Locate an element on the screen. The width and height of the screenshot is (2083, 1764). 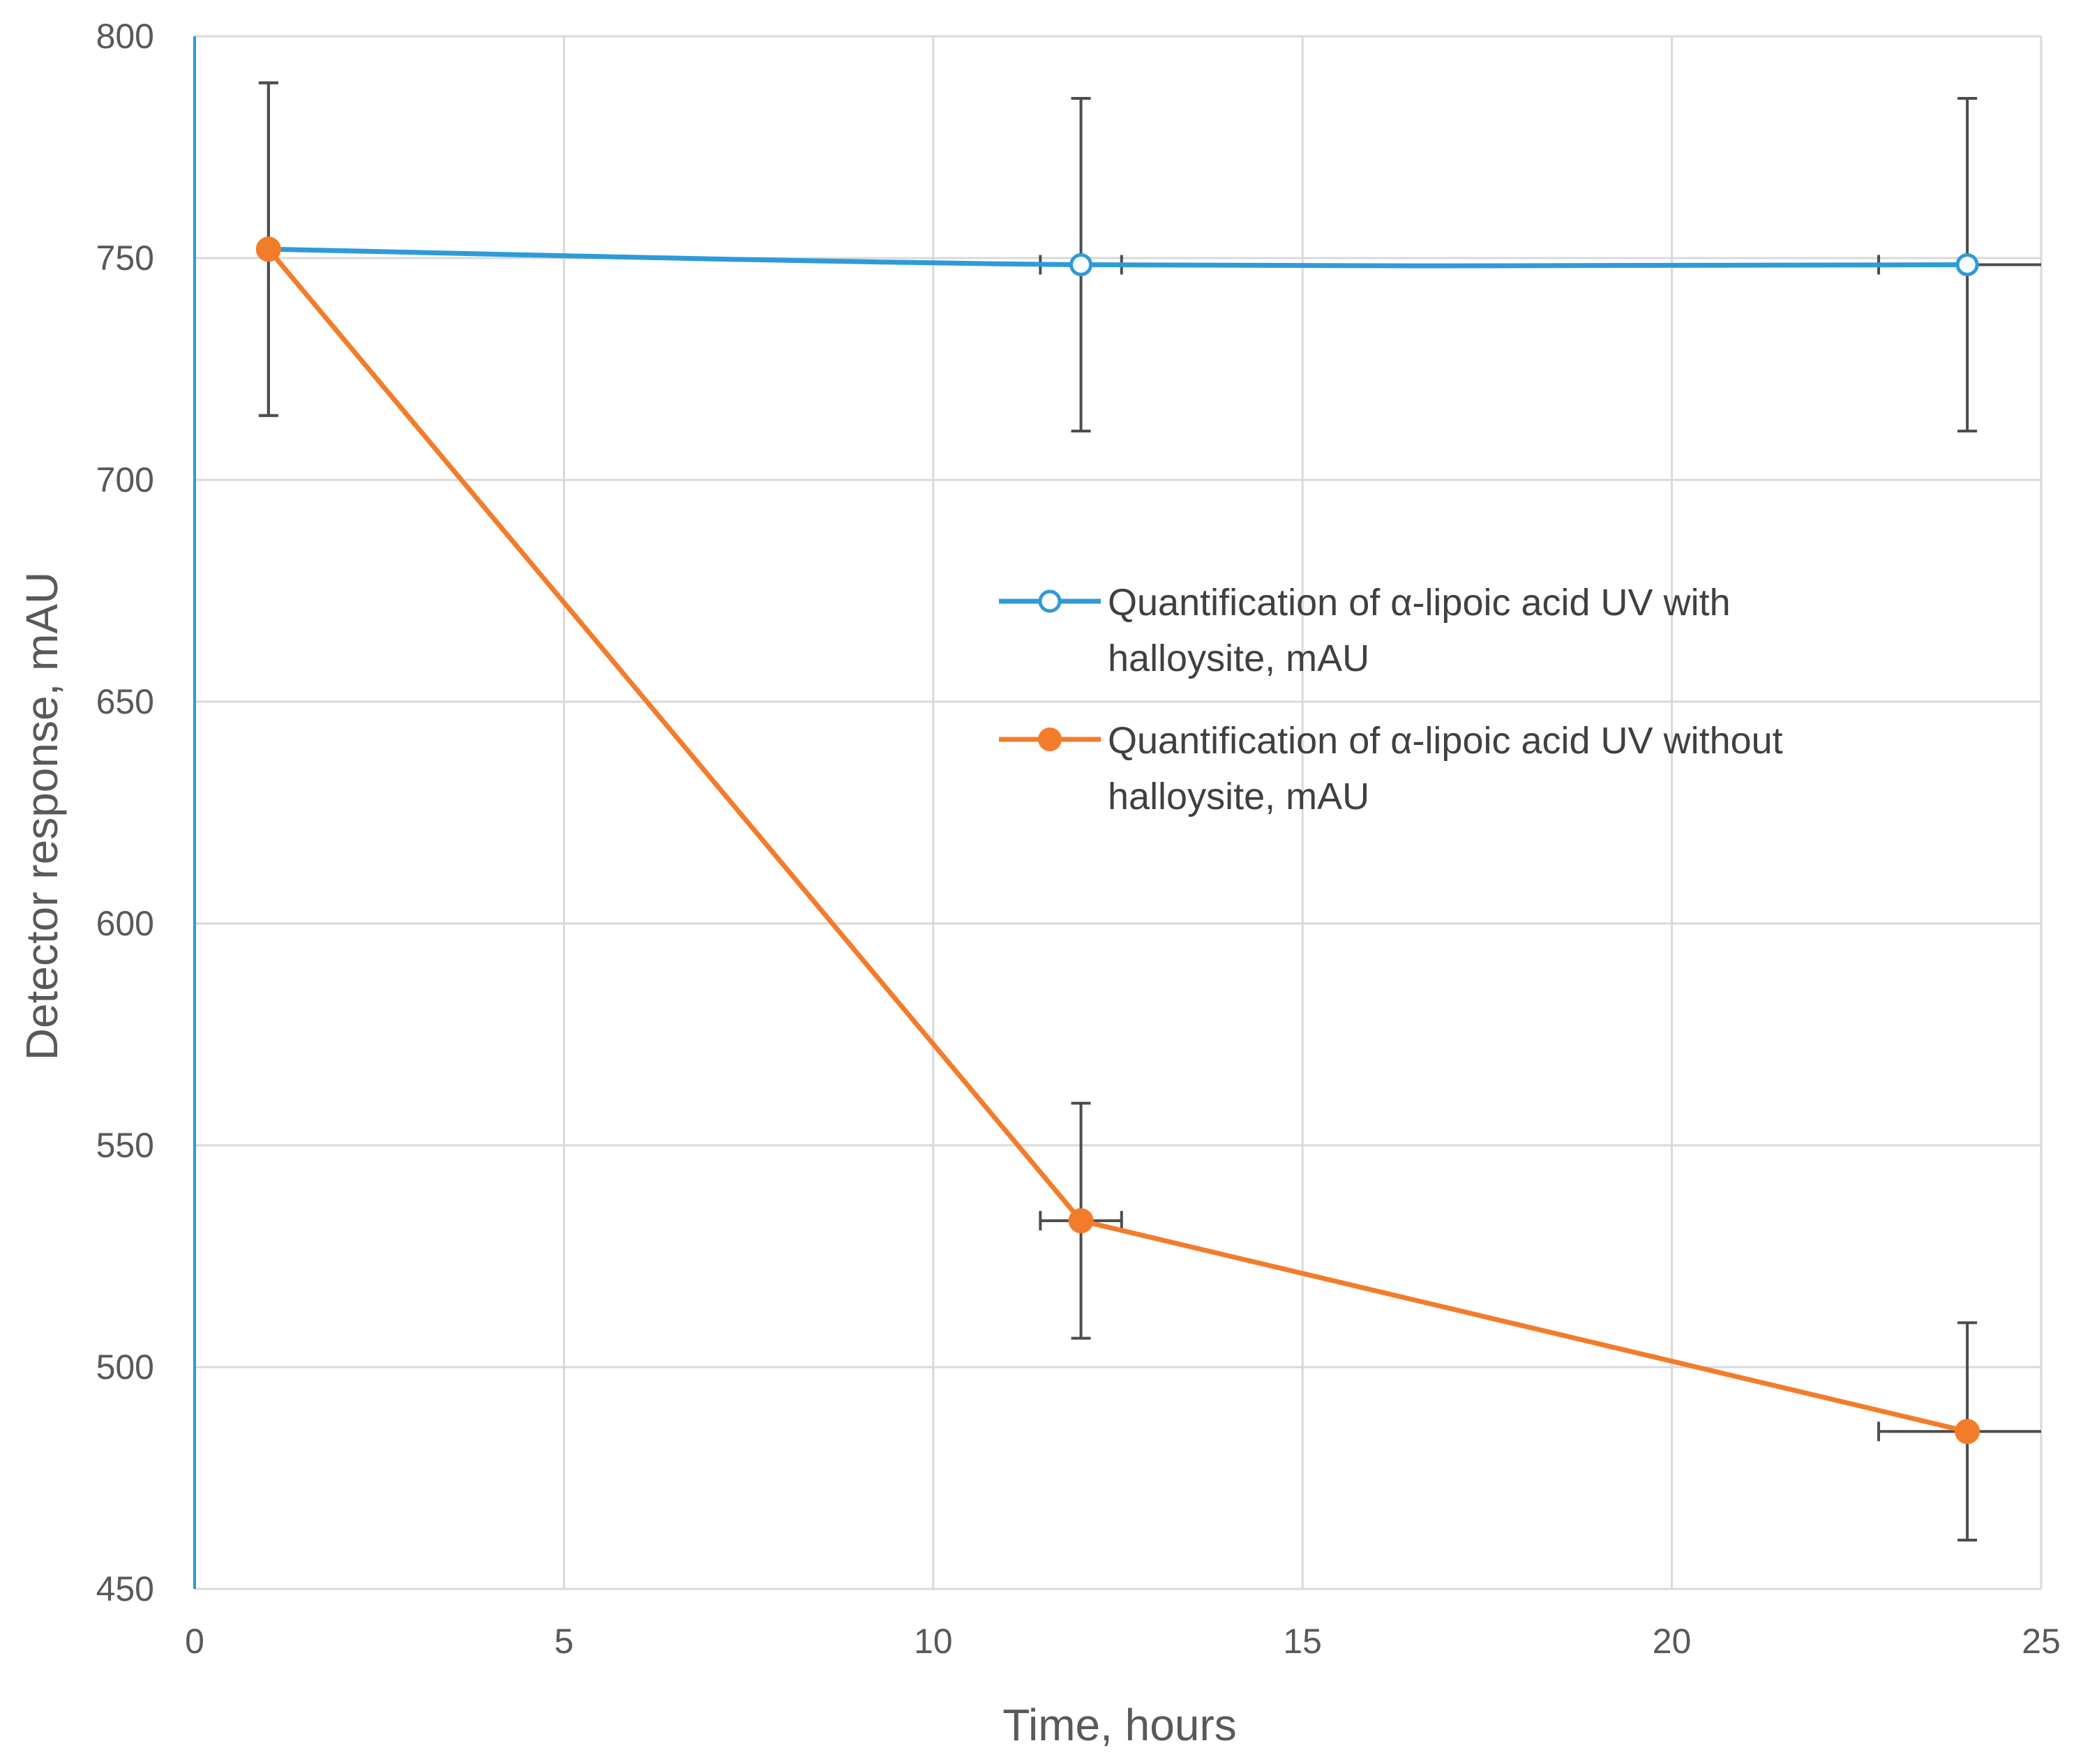
y-tick-label: 750 is located at coordinates (125, 258).